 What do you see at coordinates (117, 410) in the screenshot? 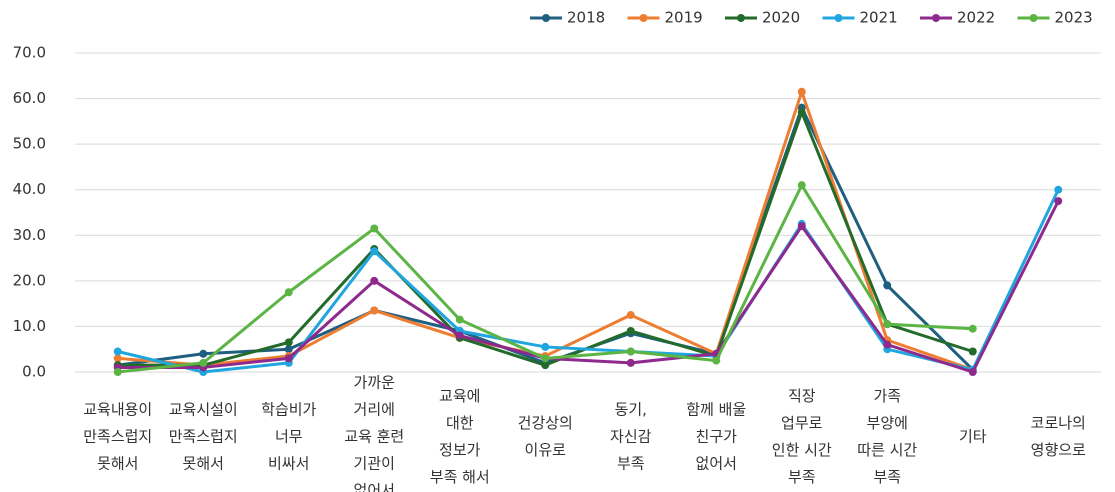
I see `x-tick-label: 교육내용이` at bounding box center [117, 410].